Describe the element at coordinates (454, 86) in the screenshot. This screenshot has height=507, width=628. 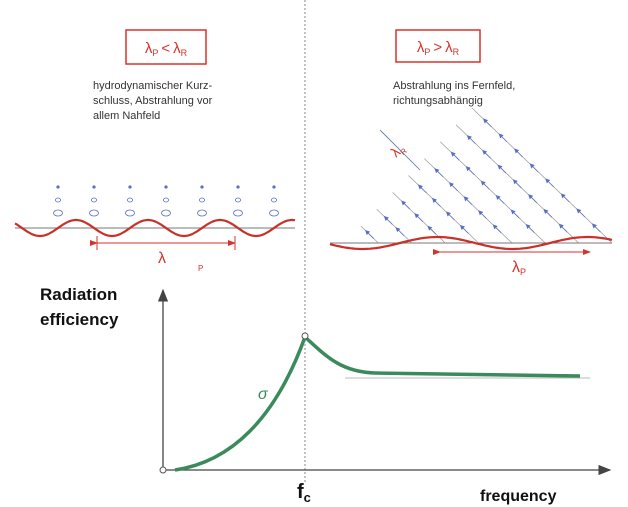
I see `description-line: Abstrahlung ins Fernfeld,` at that location.